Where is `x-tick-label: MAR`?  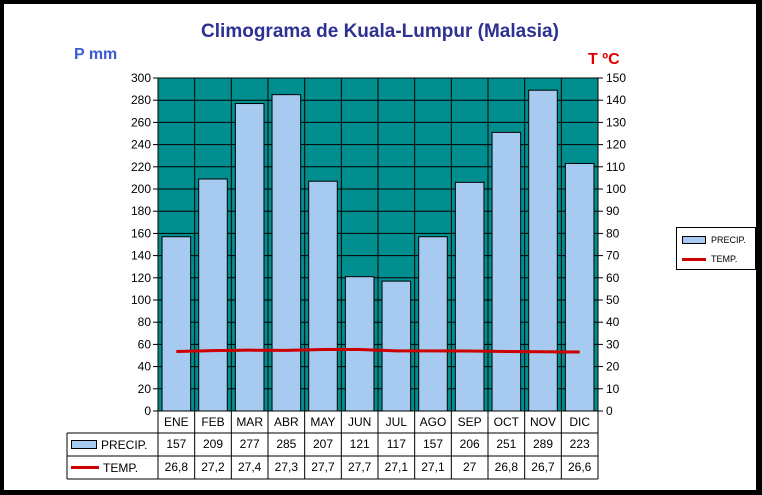 x-tick-label: MAR is located at coordinates (249, 422).